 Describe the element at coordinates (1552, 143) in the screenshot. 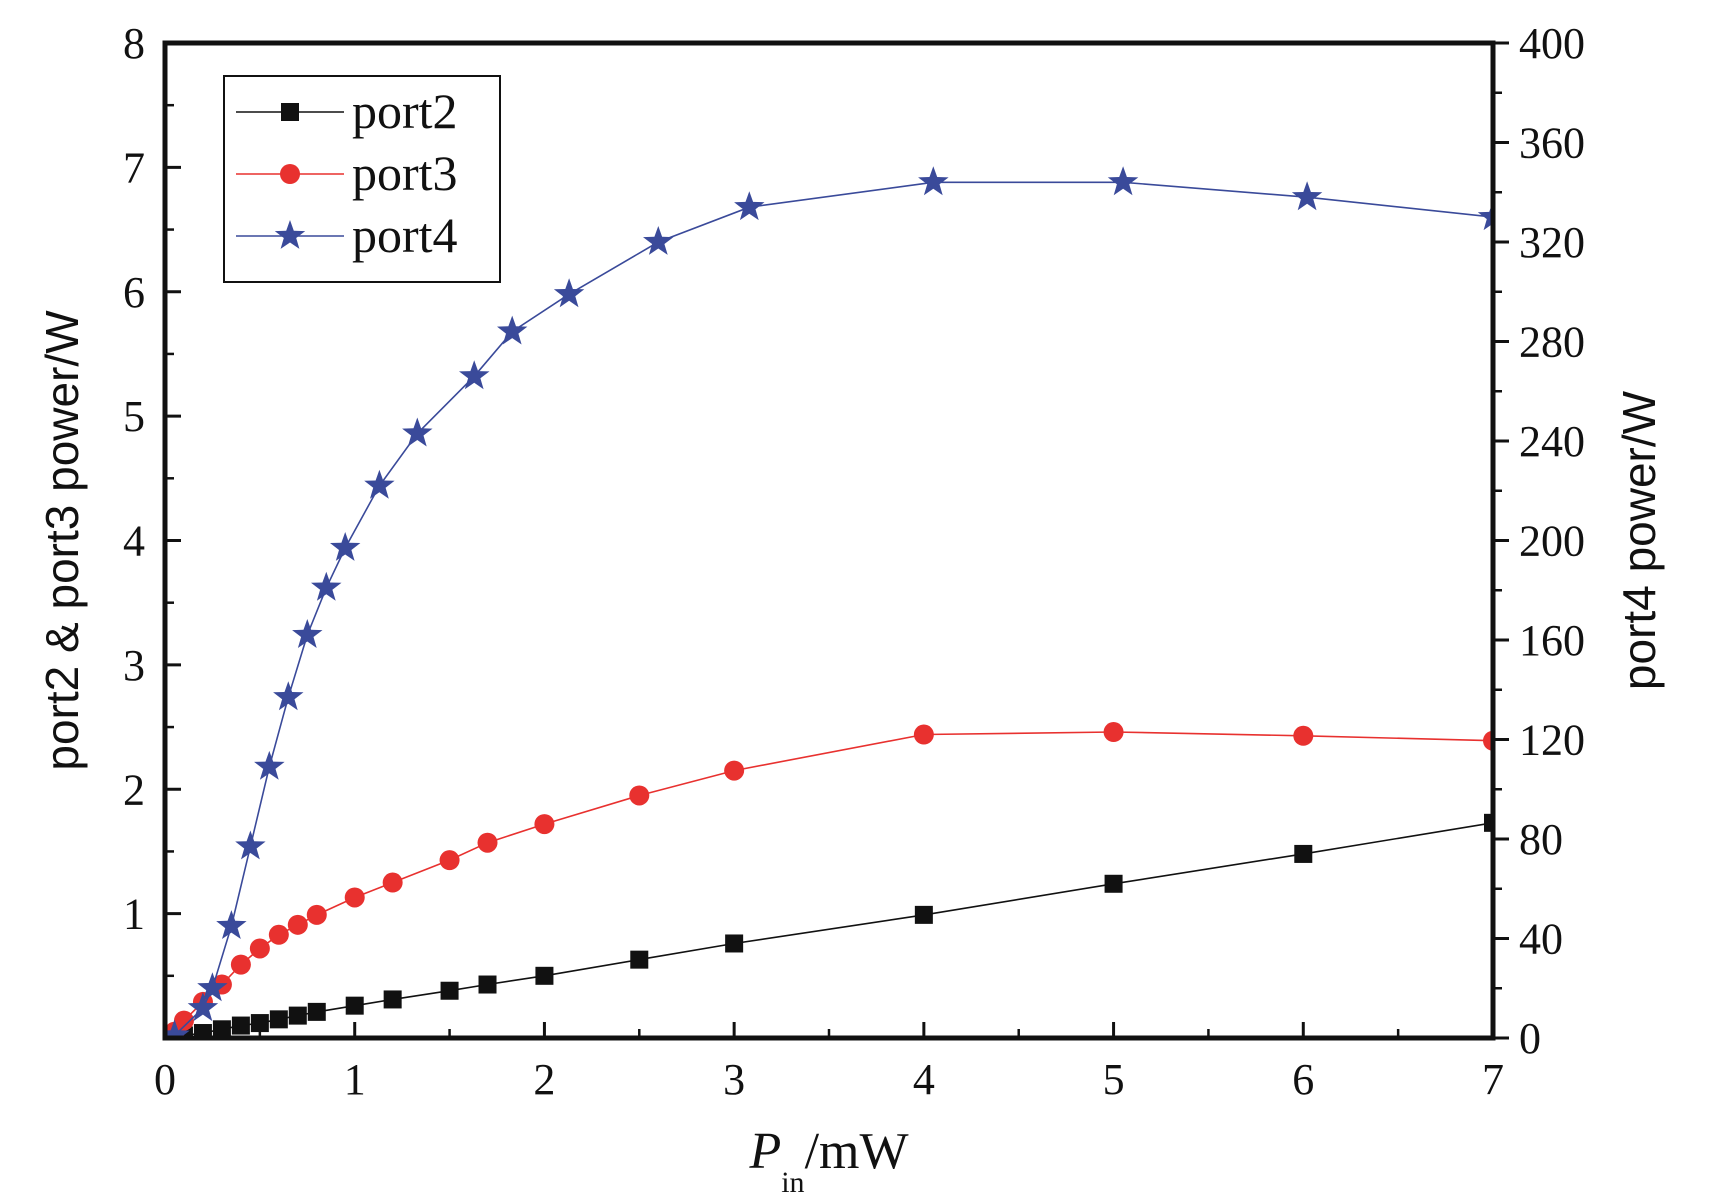

I see `y-right-tick-label: 360` at that location.